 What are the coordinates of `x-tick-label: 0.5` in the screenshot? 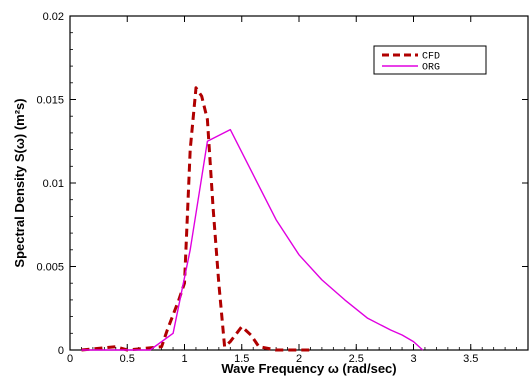 It's located at (127, 359).